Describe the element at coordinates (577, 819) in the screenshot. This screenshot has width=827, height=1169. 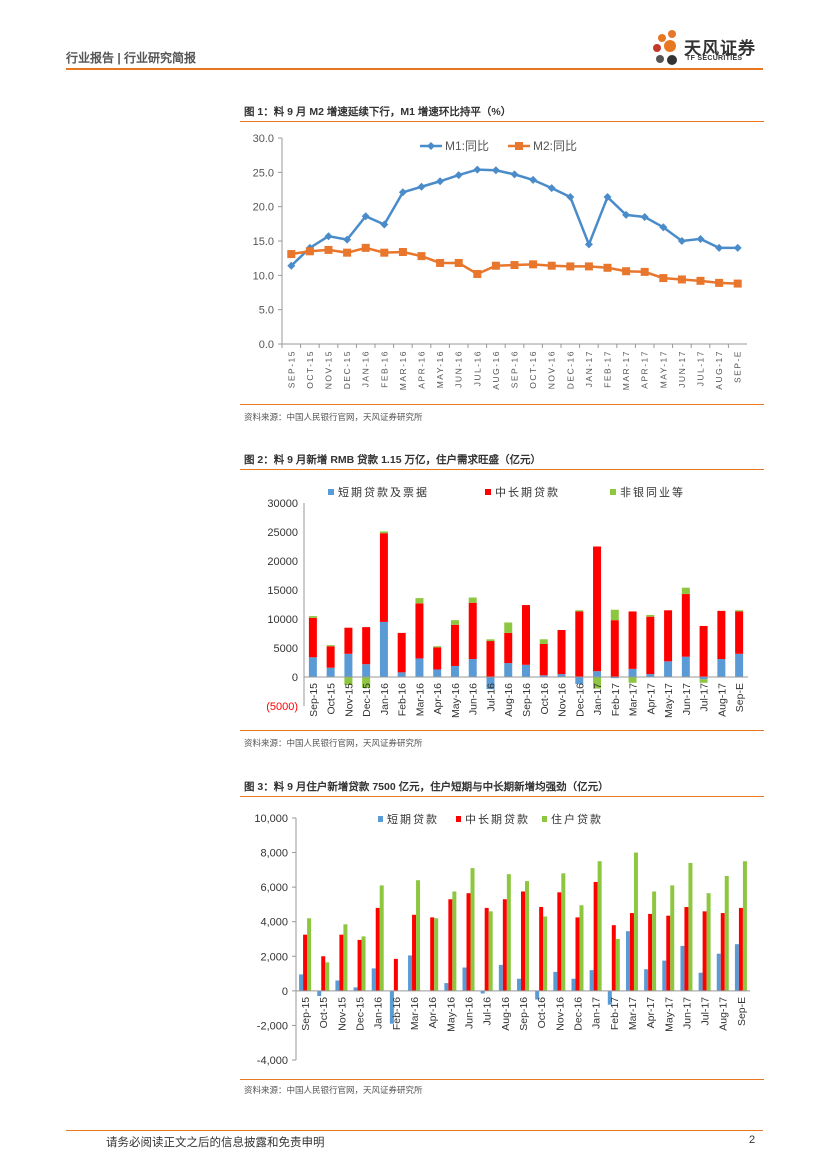
I see `legend-label-3: 住户贷款` at that location.